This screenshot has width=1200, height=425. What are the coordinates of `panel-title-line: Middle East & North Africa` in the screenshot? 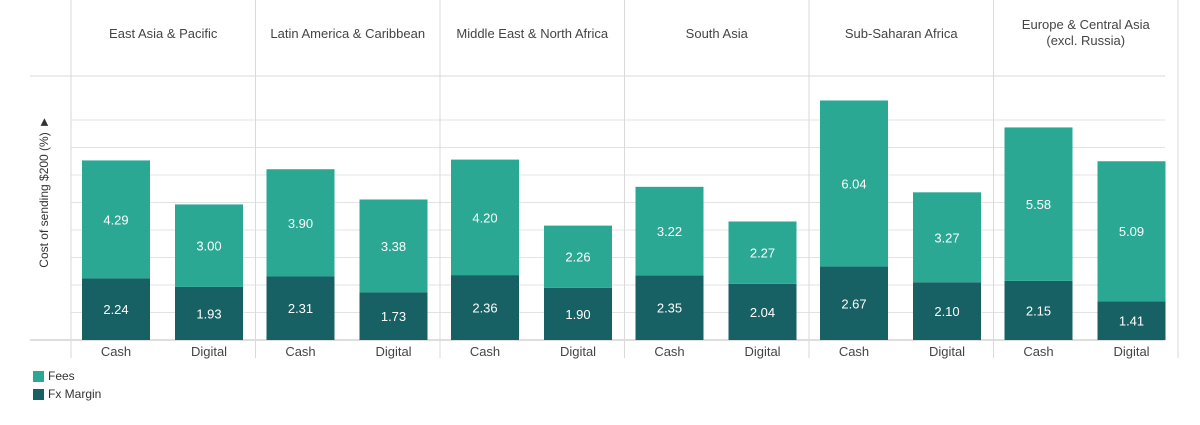 It's located at (532, 33).